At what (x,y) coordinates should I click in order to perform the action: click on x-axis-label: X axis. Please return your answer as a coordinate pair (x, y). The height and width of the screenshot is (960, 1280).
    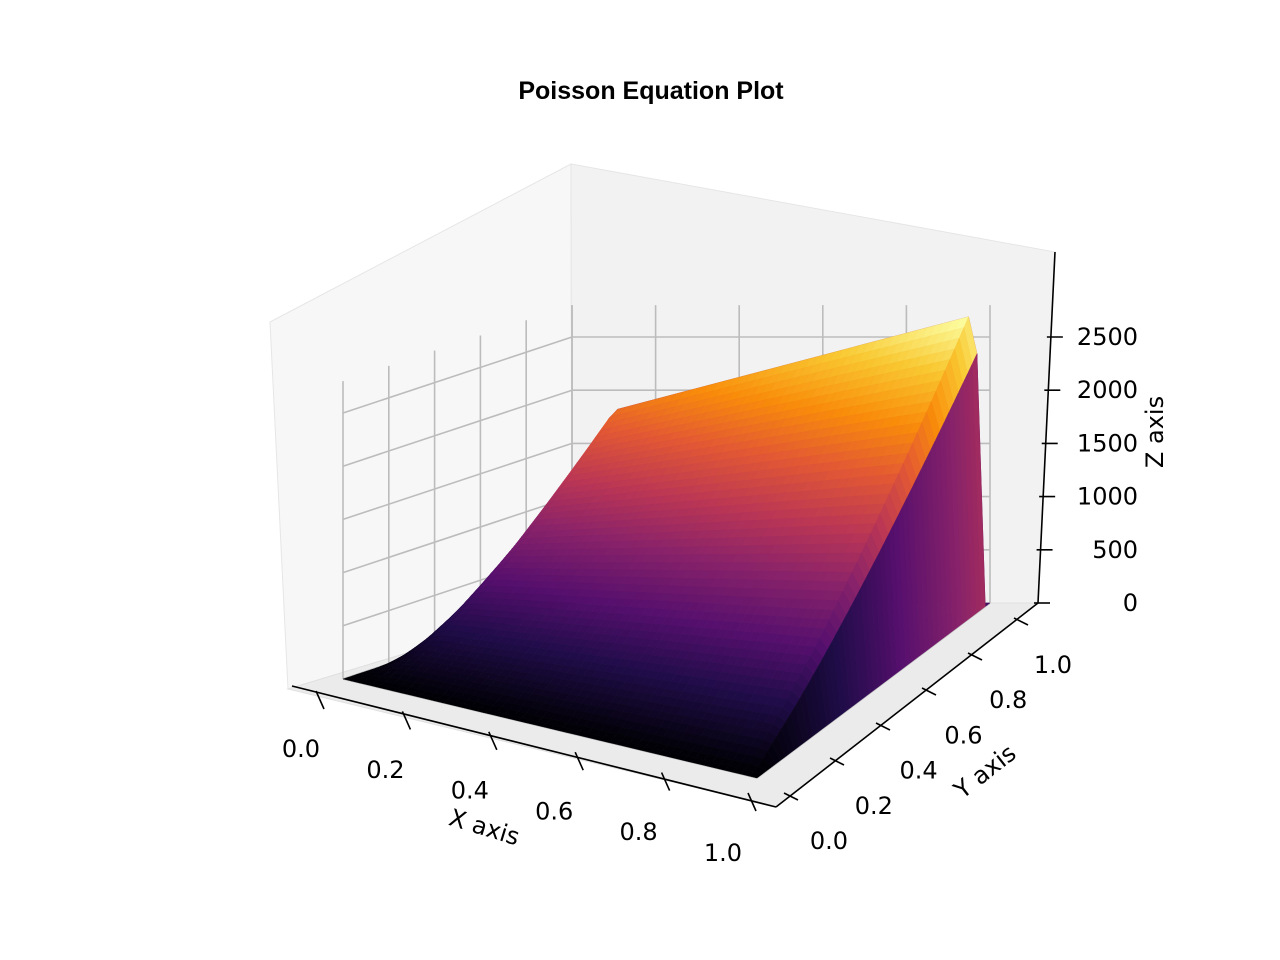
    Looking at the image, I should click on (484, 827).